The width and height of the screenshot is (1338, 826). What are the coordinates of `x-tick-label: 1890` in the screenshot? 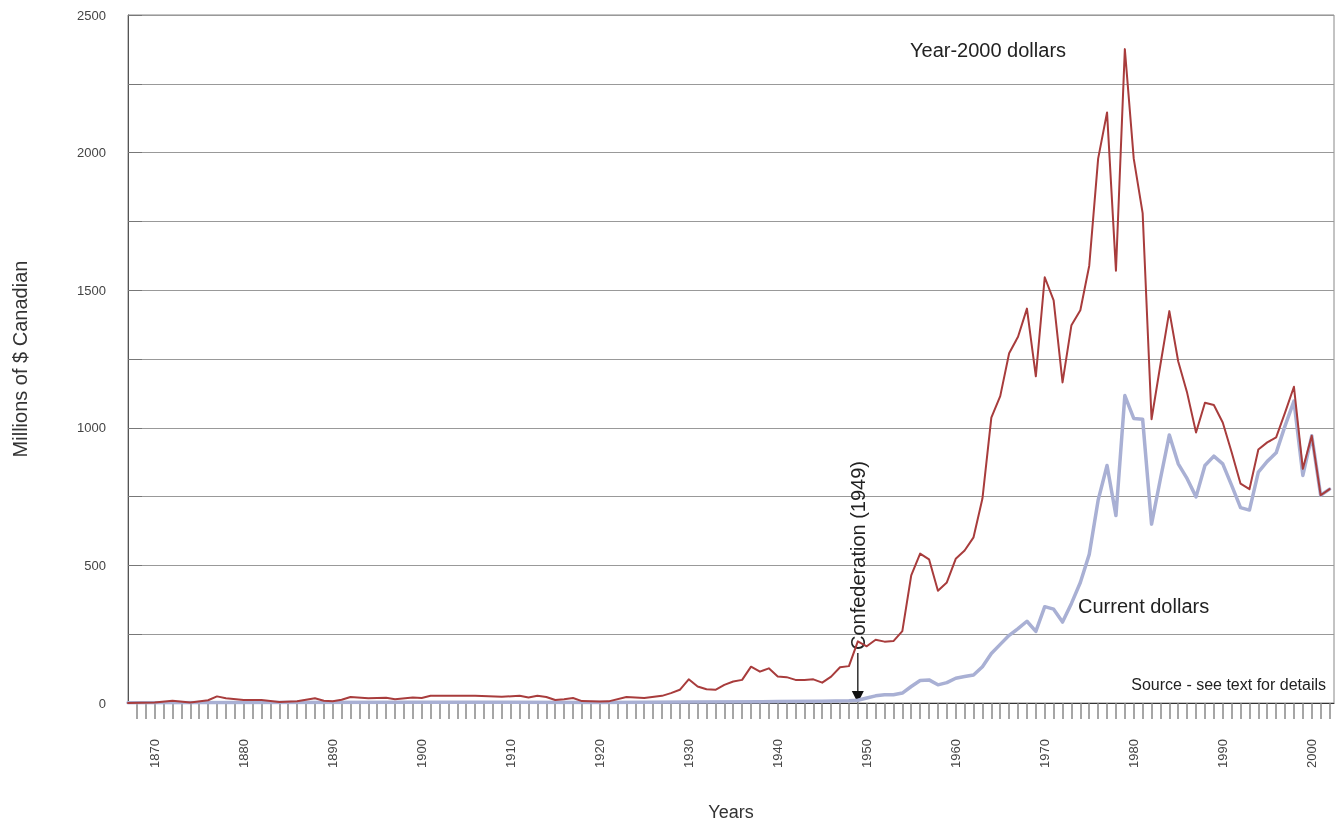 It's located at (333, 753).